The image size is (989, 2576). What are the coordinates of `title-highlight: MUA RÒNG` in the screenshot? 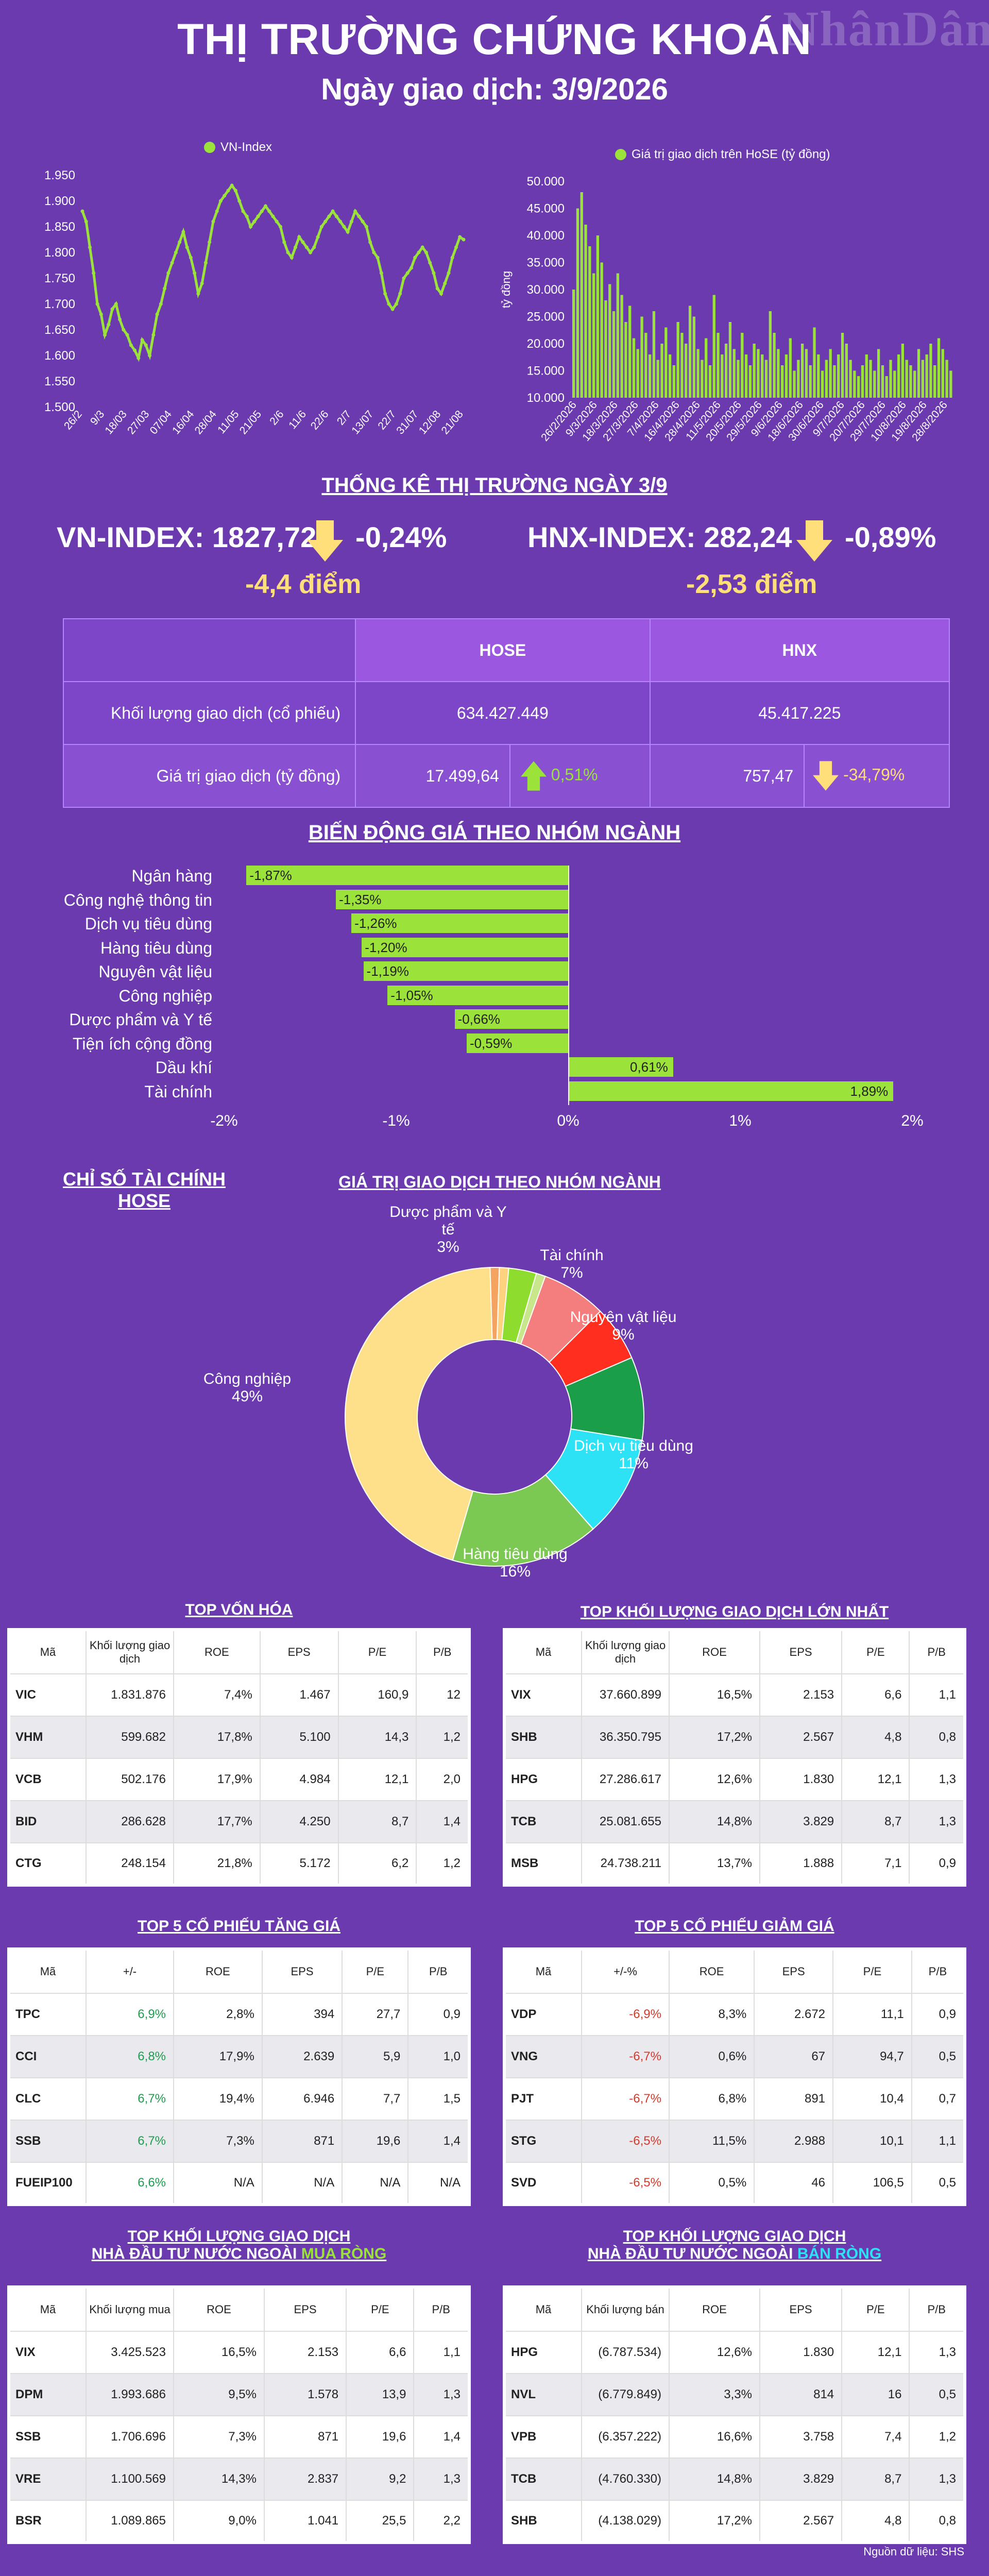 It's located at (344, 2253).